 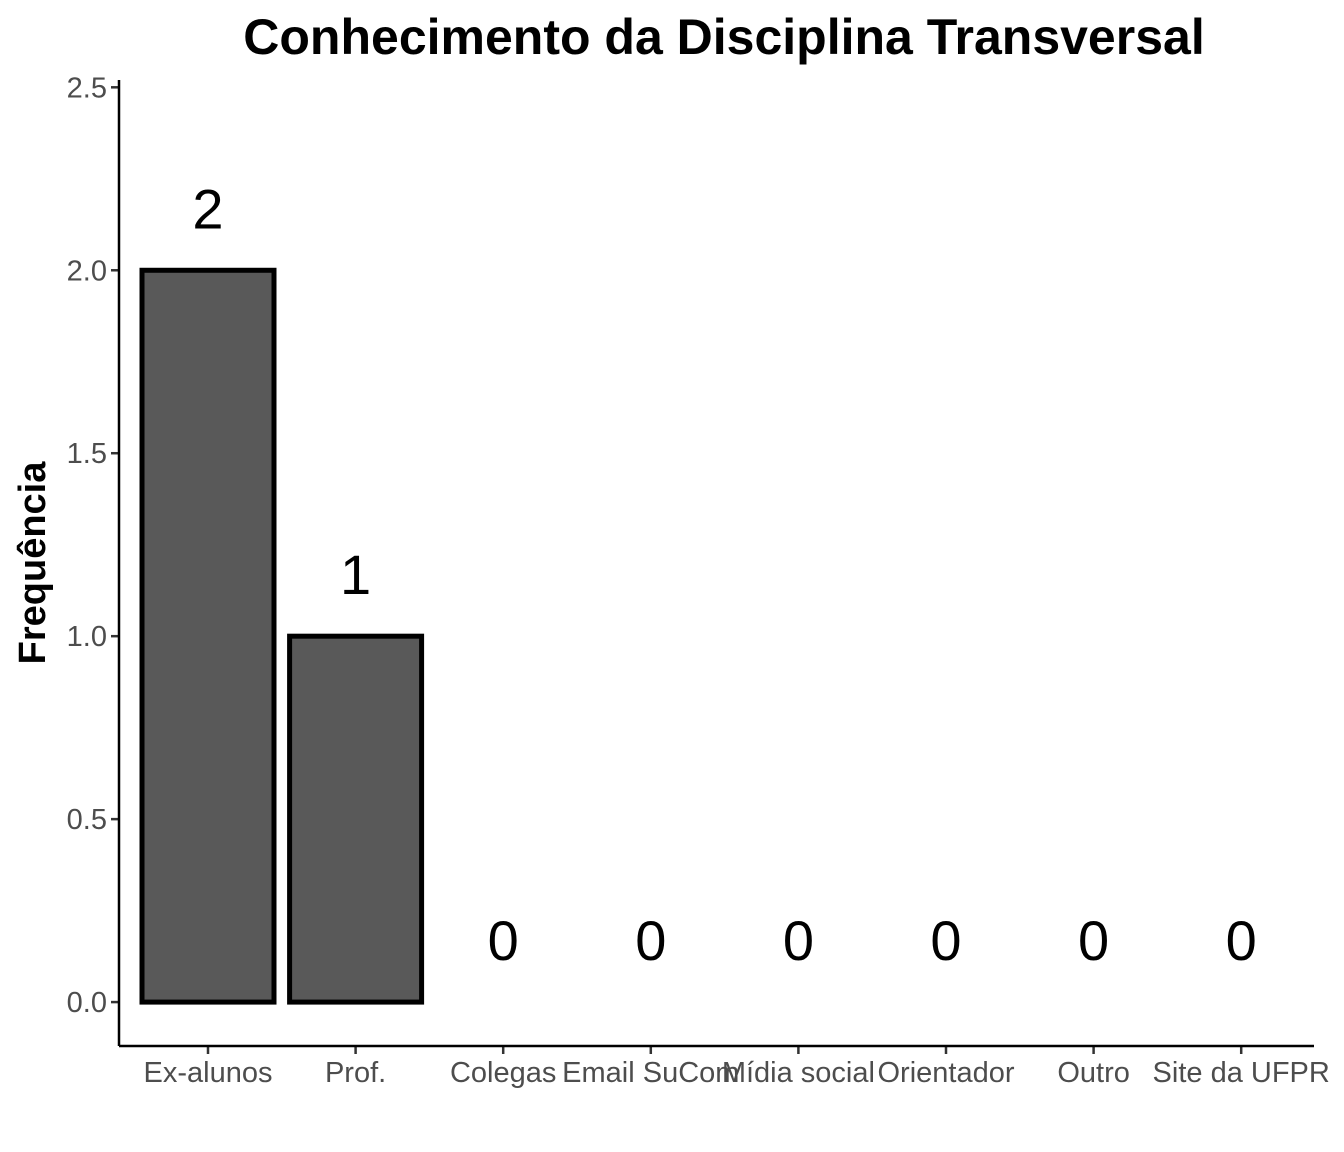 What do you see at coordinates (207, 208) in the screenshot?
I see `bar-value-label: 2` at bounding box center [207, 208].